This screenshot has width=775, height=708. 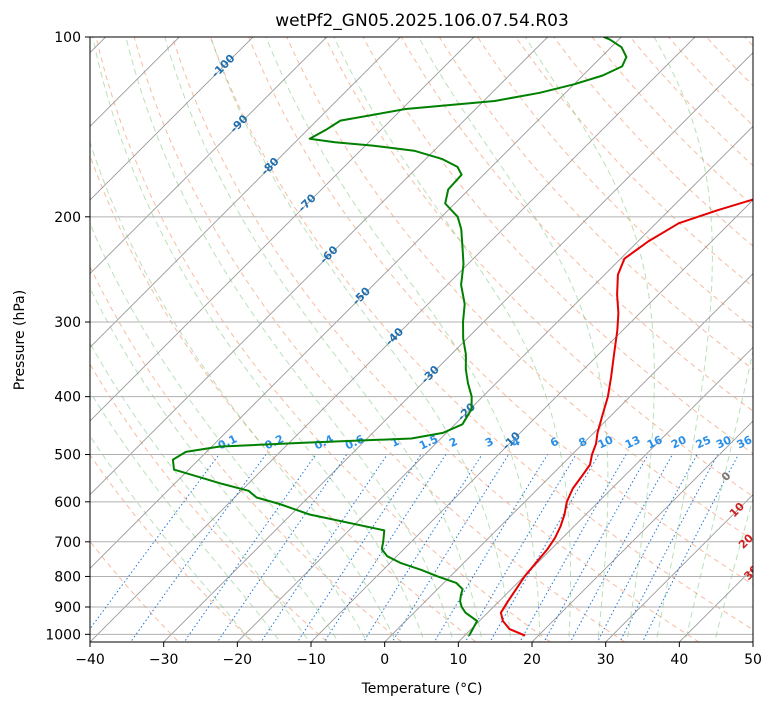 What do you see at coordinates (655, 442) in the screenshot?
I see `mixing-ratio-label: 16` at bounding box center [655, 442].